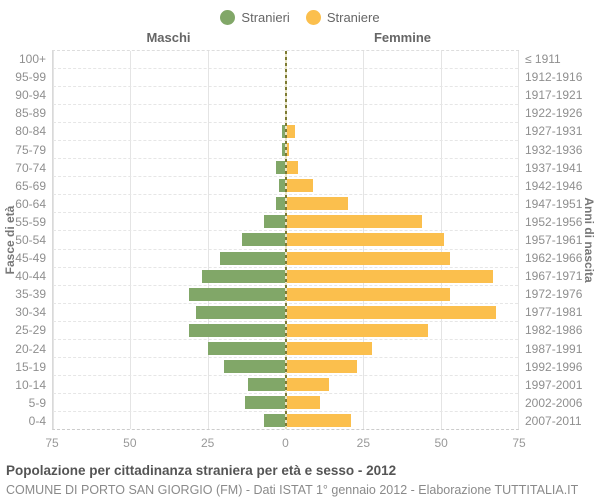 The height and width of the screenshot is (500, 600). What do you see at coordinates (402, 37) in the screenshot?
I see `females-column-header: Femmine` at bounding box center [402, 37].